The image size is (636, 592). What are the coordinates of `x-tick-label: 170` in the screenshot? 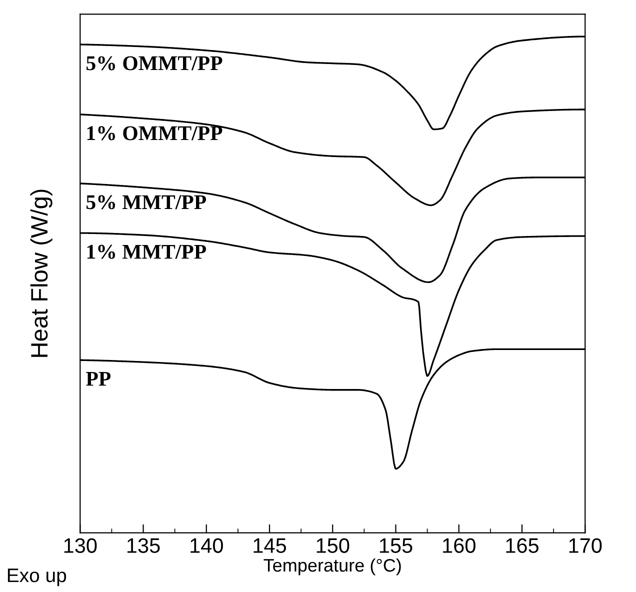 It's located at (585, 545).